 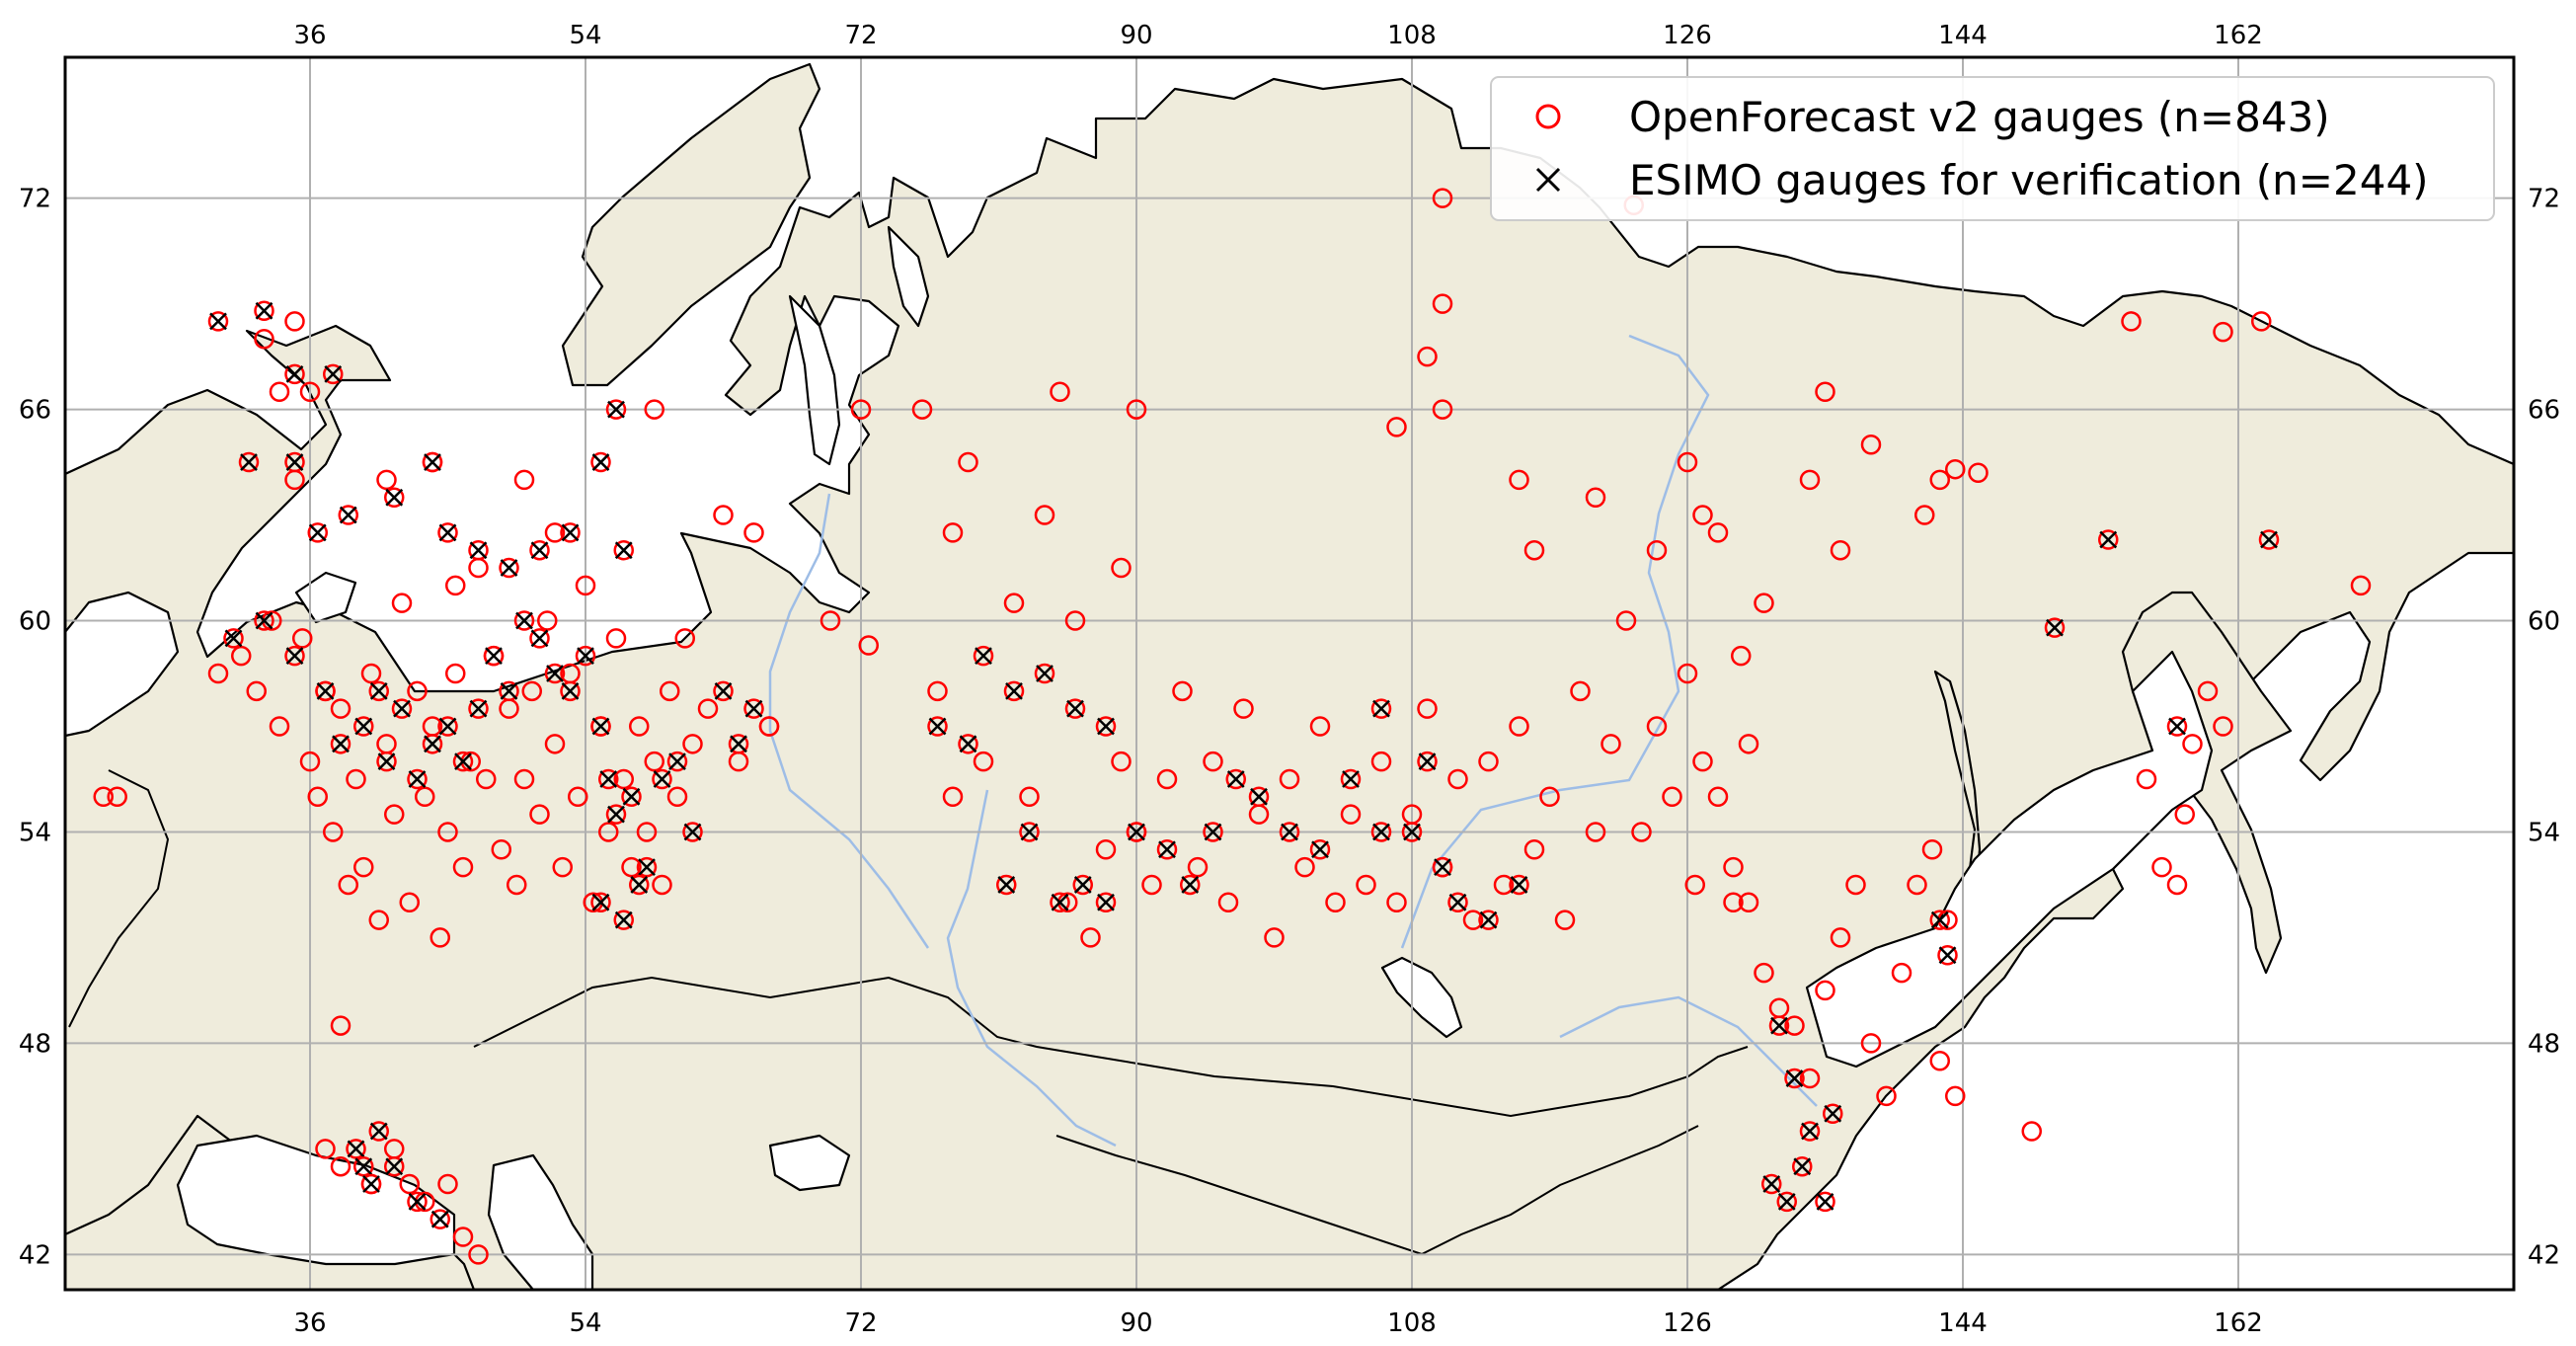 I want to click on y-tick-label-left: 54, so click(x=35, y=832).